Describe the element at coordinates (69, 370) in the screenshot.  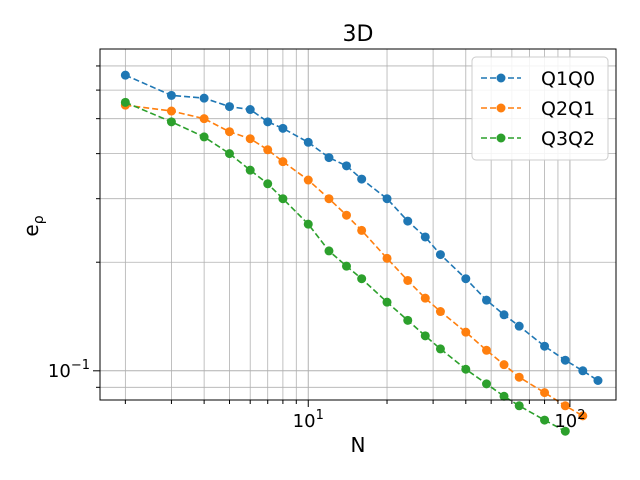
I see `y-tick-label: 10−1` at that location.